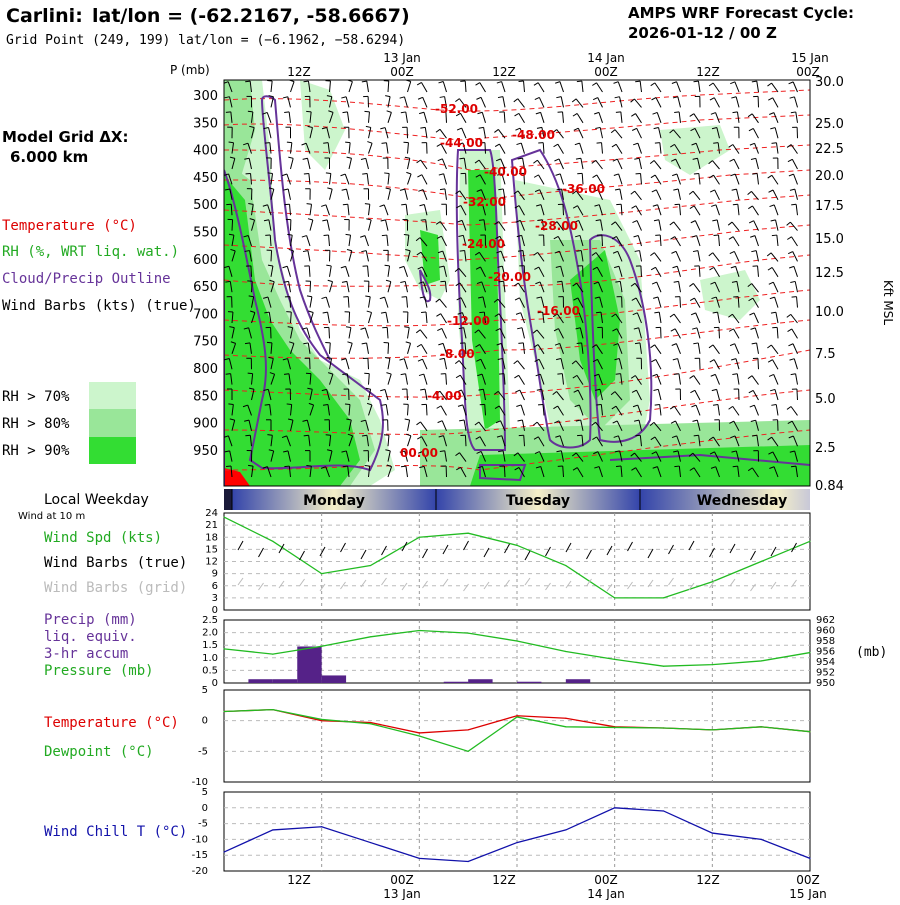 The height and width of the screenshot is (905, 900). What do you see at coordinates (205, 205) in the screenshot?
I see `pressure-tick: 500` at bounding box center [205, 205].